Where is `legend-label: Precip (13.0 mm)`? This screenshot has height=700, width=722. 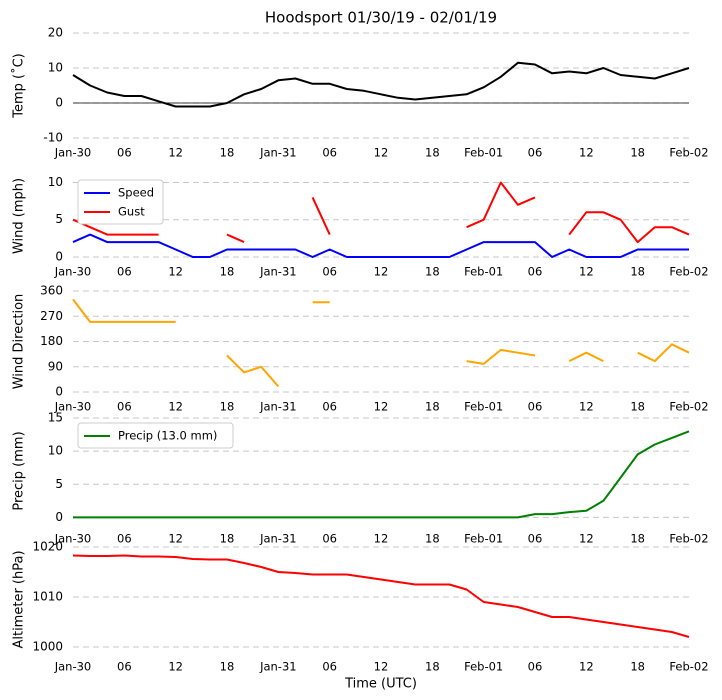 legend-label: Precip (13.0 mm) is located at coordinates (167, 436).